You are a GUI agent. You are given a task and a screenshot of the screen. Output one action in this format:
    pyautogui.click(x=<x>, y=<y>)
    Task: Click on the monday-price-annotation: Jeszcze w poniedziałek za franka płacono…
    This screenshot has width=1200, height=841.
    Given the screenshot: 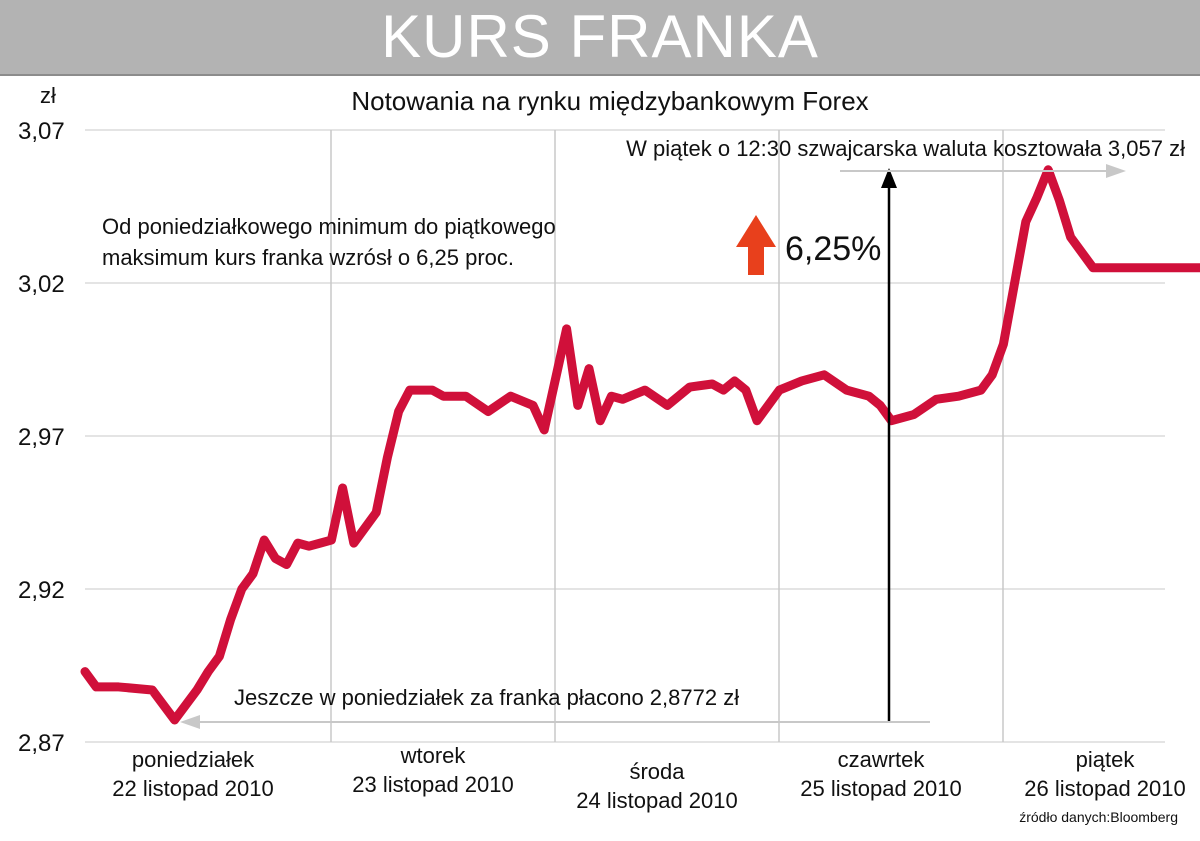 What is the action you would take?
    pyautogui.click(x=486, y=697)
    